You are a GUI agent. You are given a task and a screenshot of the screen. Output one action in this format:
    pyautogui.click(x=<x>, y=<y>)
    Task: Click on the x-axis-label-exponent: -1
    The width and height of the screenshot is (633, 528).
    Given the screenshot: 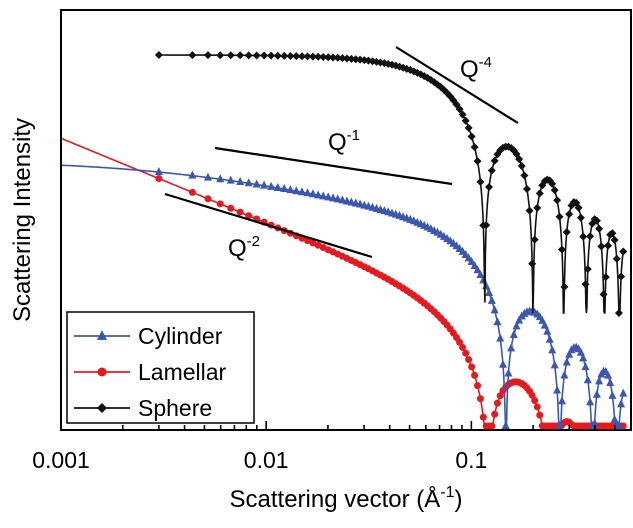 What is the action you would take?
    pyautogui.click(x=447, y=492)
    